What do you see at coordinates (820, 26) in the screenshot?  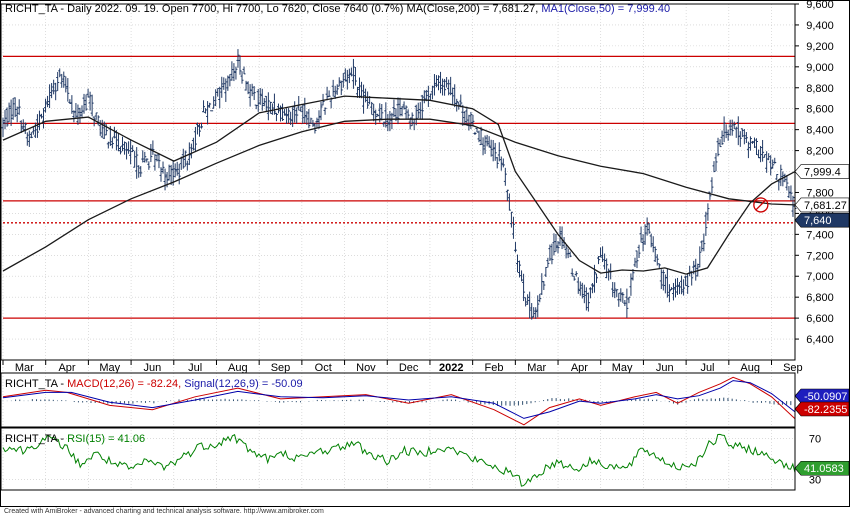 I see `y-tick-label: 9,400` at bounding box center [820, 26].